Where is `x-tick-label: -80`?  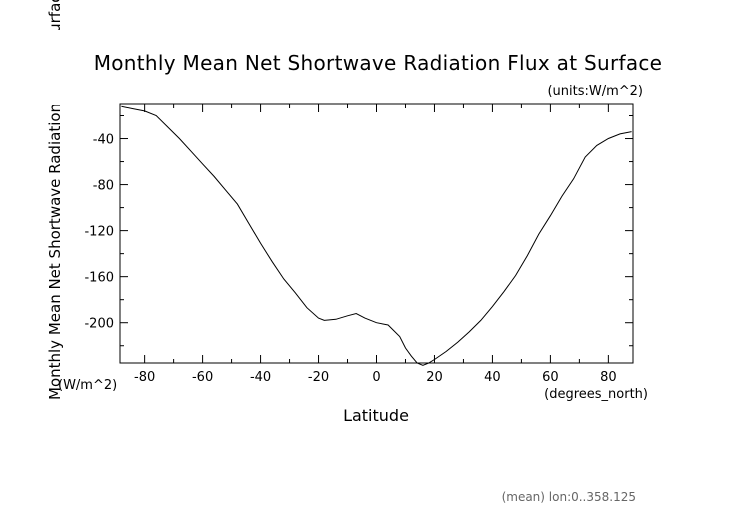
x-tick-label: -80 is located at coordinates (144, 377).